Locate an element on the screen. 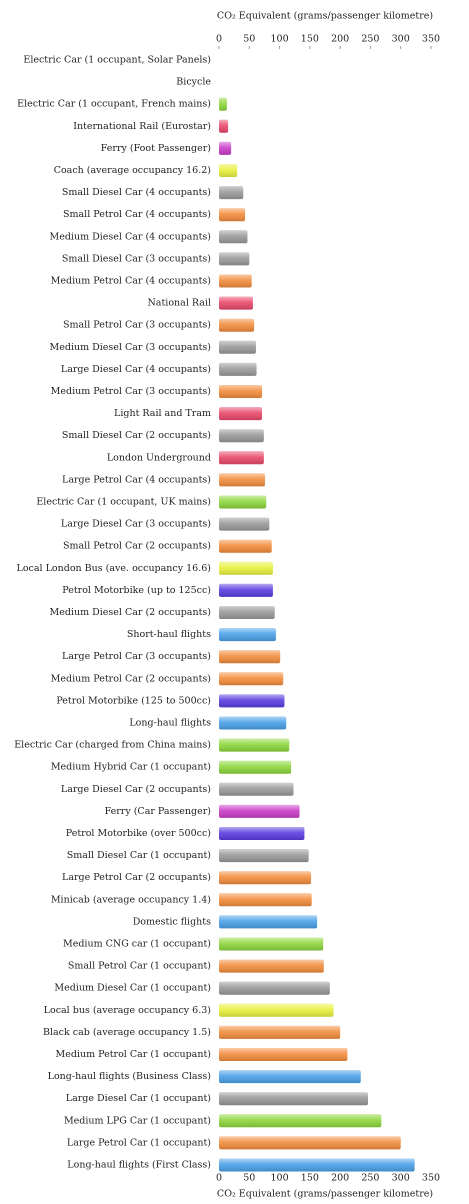 The width and height of the screenshot is (469, 1204). category-label: Light Rail and Tram is located at coordinates (162, 413).